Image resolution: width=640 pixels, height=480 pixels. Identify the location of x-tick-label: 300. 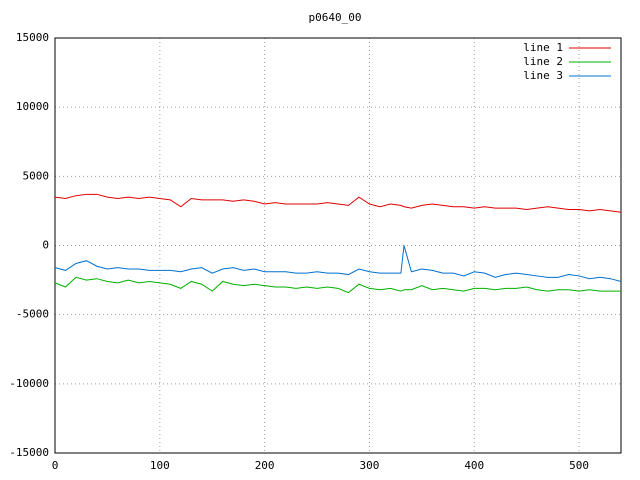
(370, 465).